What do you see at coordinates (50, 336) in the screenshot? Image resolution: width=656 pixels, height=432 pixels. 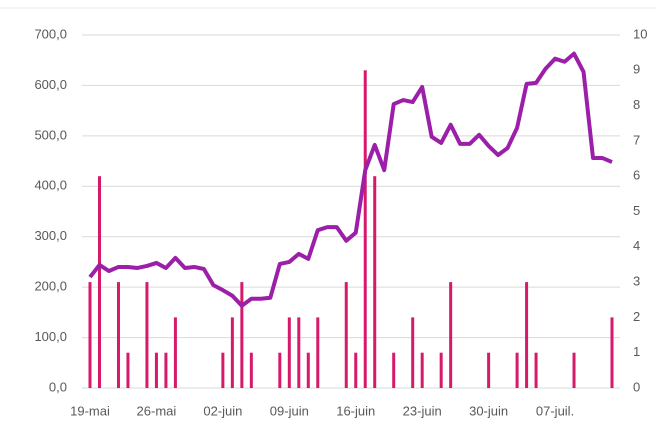 I see `y-tick-label: 100,0` at bounding box center [50, 336].